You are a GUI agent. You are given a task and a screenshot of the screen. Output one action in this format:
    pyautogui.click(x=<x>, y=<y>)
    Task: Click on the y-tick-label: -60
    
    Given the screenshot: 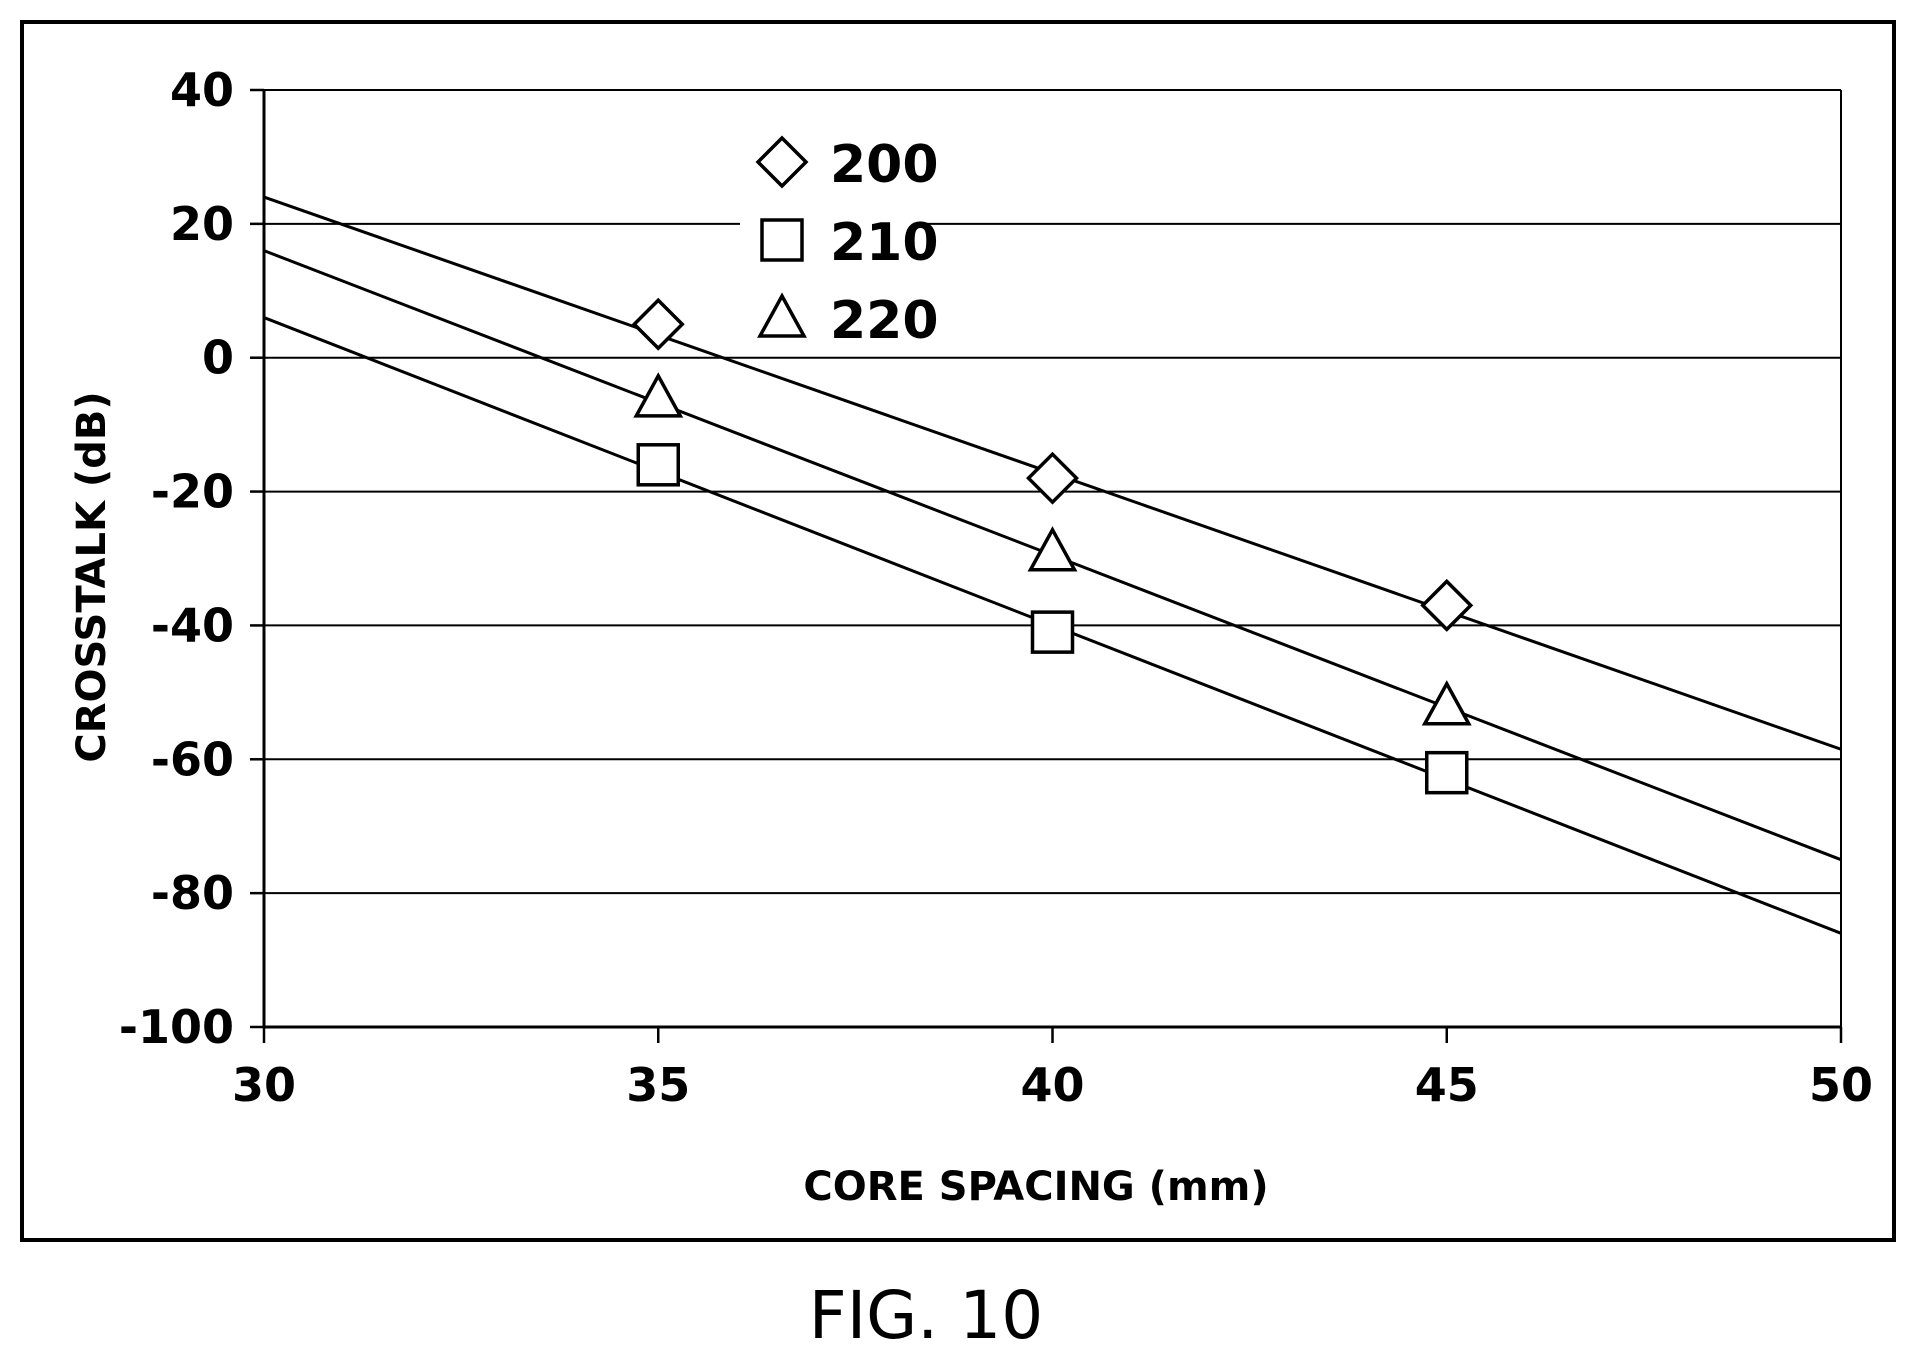 What is the action you would take?
    pyautogui.click(x=192, y=759)
    